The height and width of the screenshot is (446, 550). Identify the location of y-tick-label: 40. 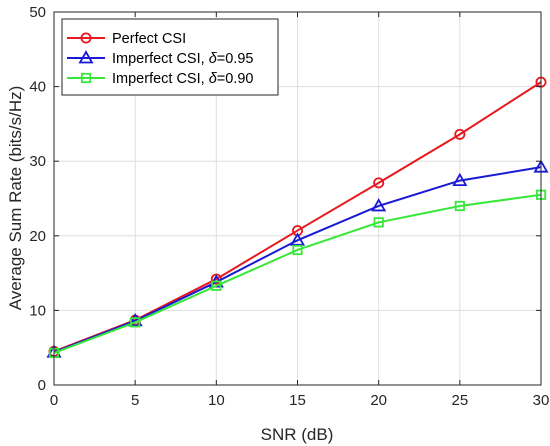
(37, 87).